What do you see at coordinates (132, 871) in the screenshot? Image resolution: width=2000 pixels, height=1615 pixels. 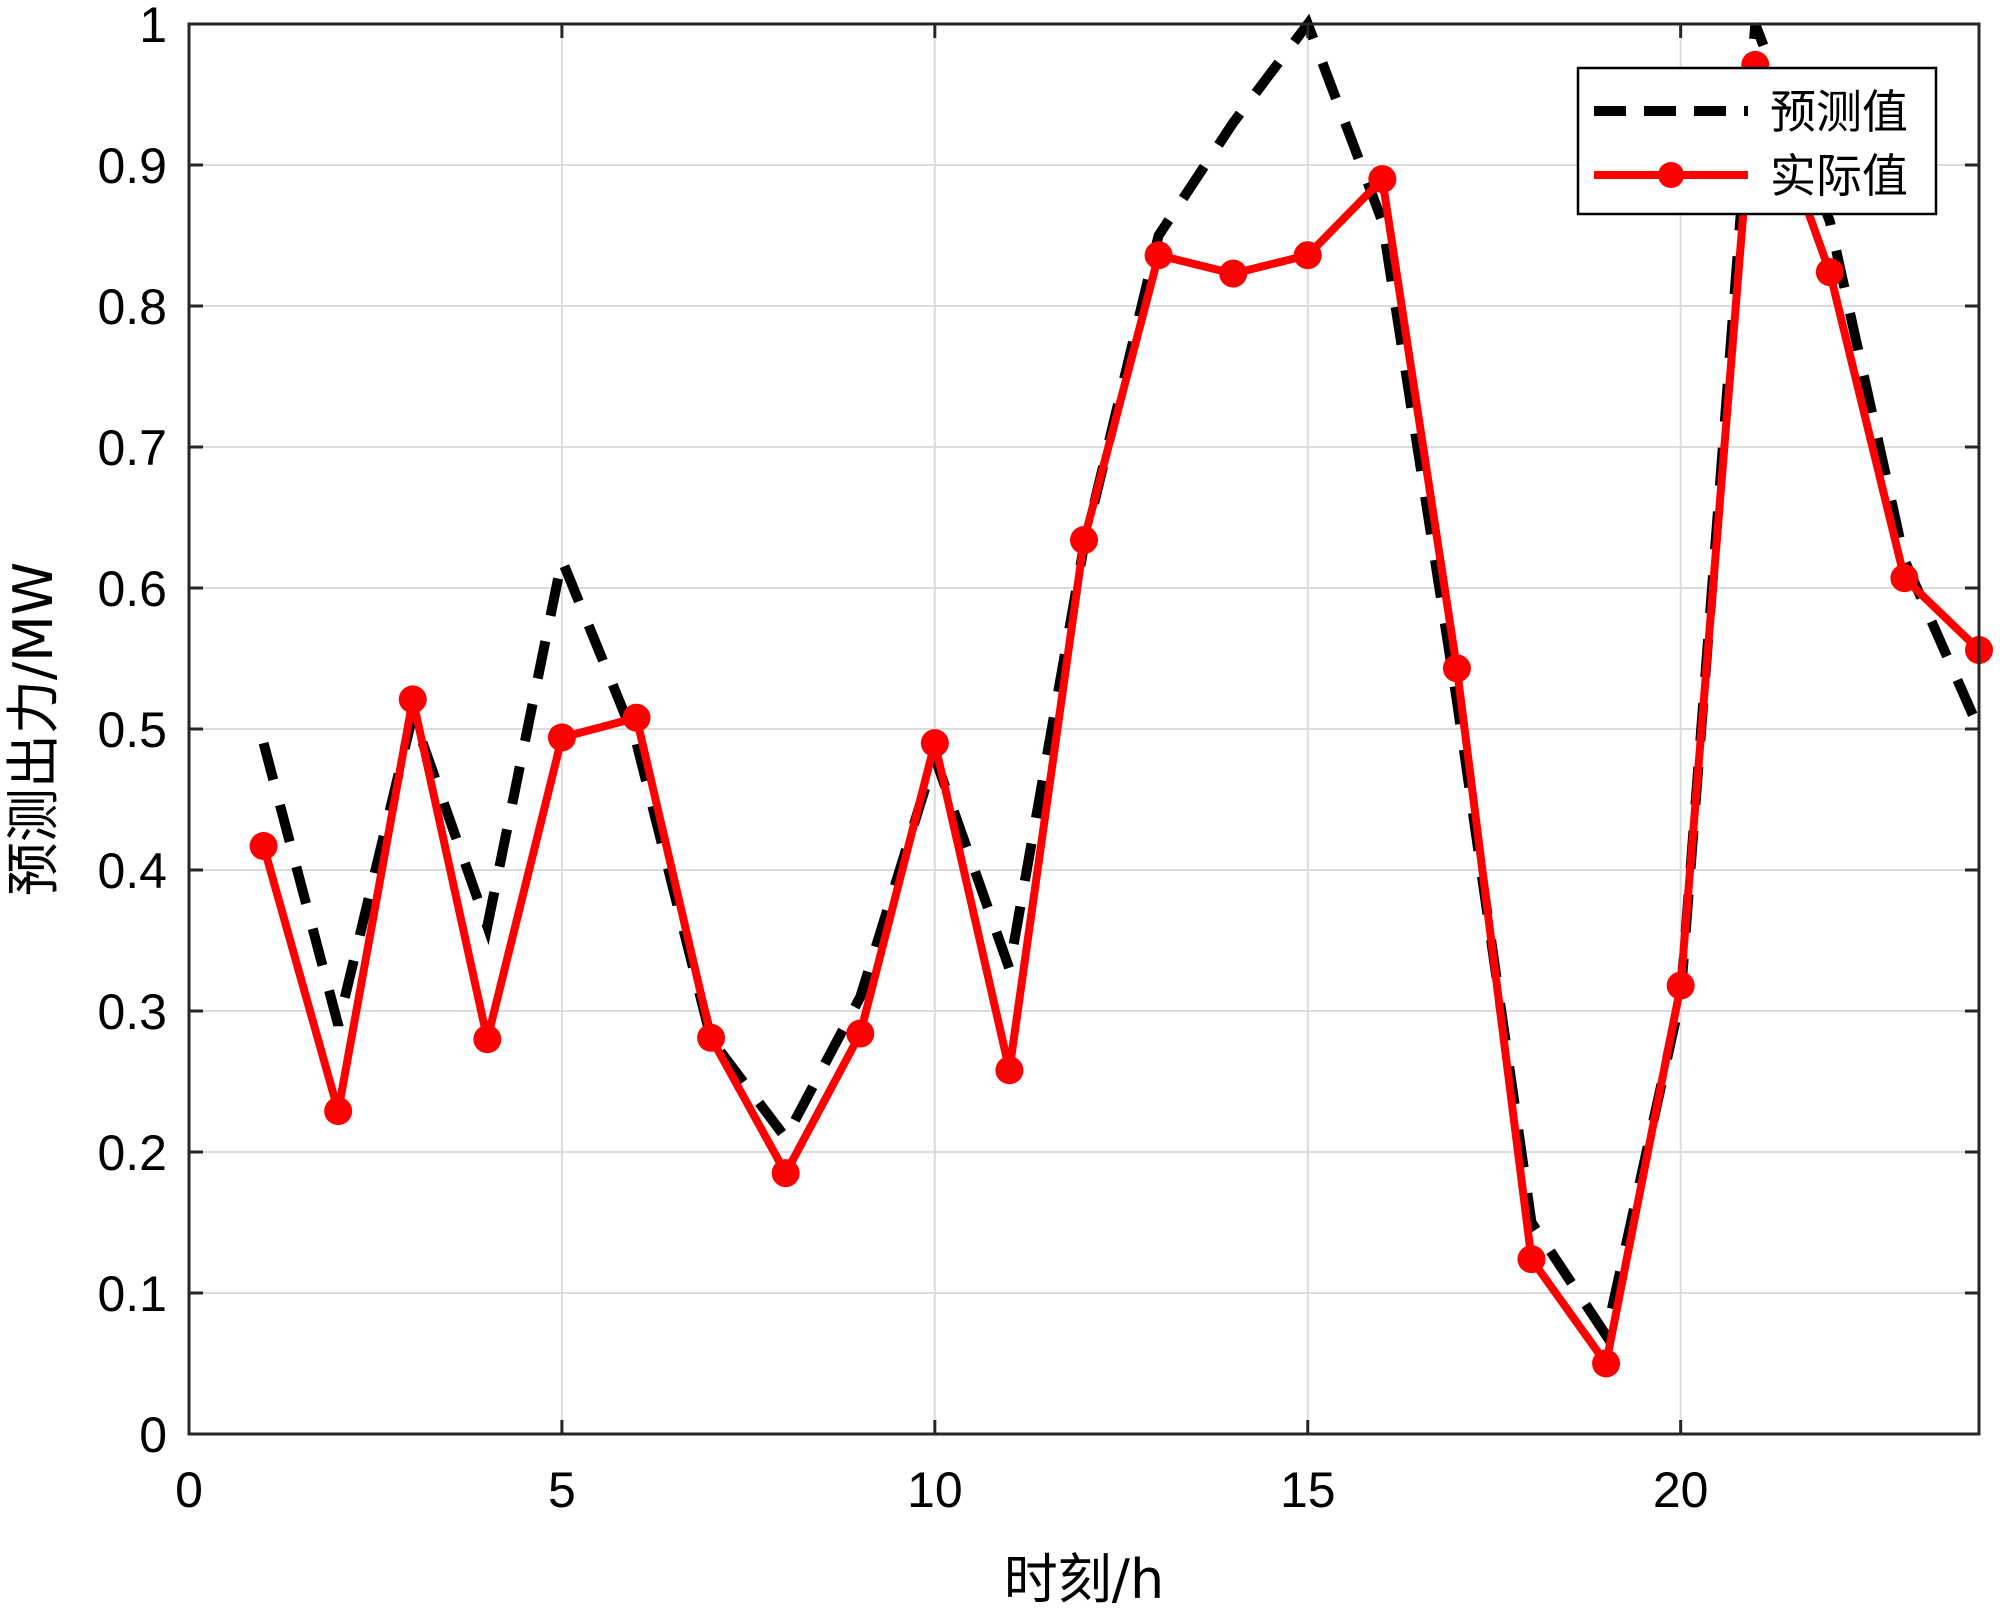 I see `y-tick-label: 0.4` at bounding box center [132, 871].